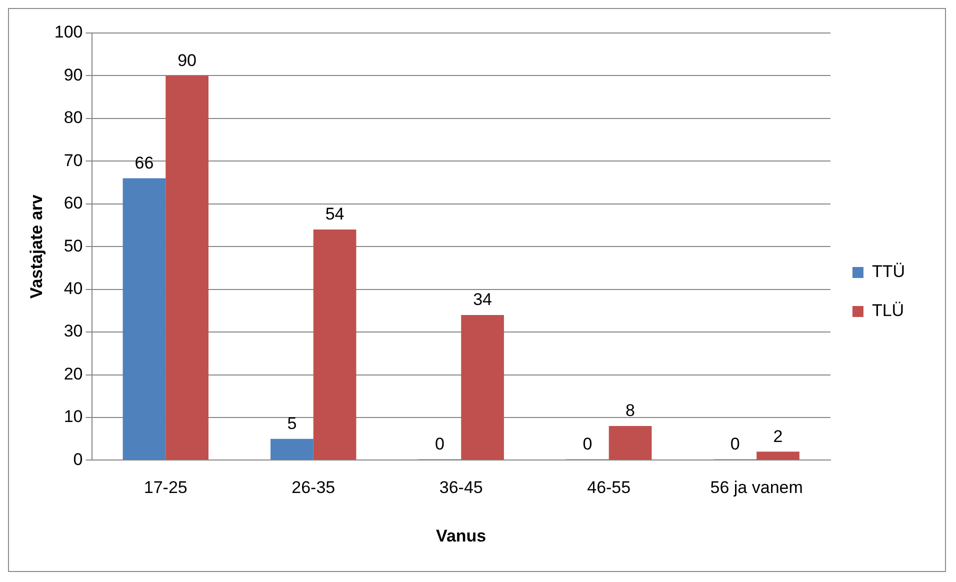  Describe the element at coordinates (482, 300) in the screenshot. I see `data-label: 34` at that location.